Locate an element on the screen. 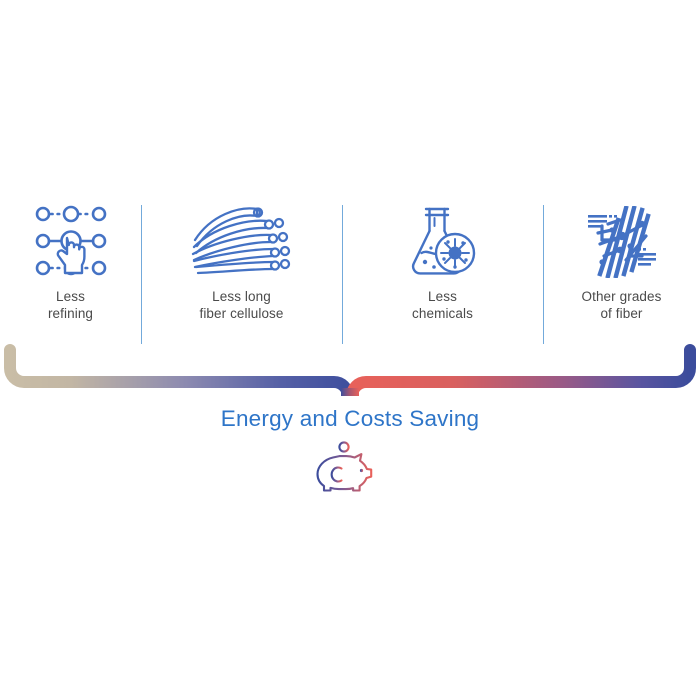  benefit-label: Less long fiber cellulose is located at coordinates (241, 305).